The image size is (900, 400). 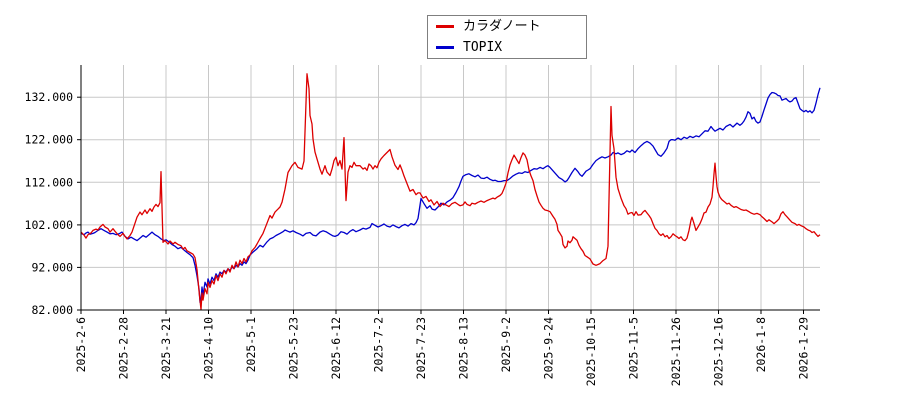 I want to click on x-tick-label: 2025-12-16, so click(x=719, y=351).